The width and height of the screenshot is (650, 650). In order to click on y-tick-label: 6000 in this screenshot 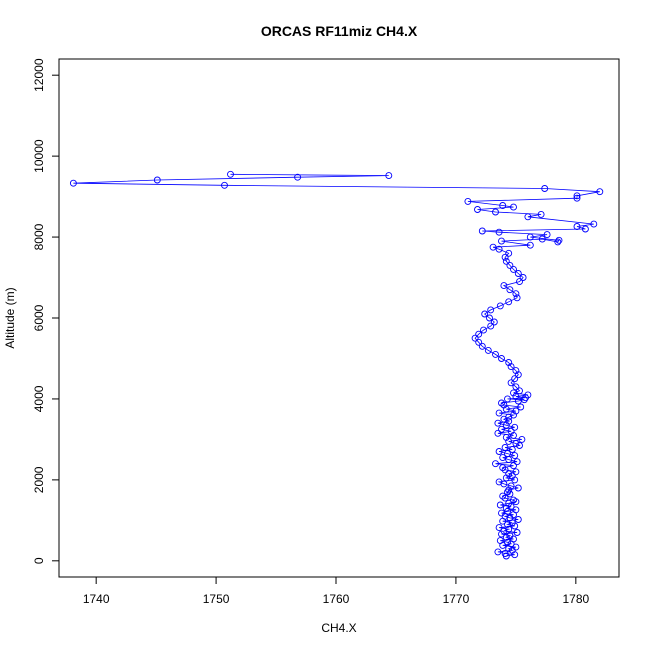, I will do `click(39, 317)`.